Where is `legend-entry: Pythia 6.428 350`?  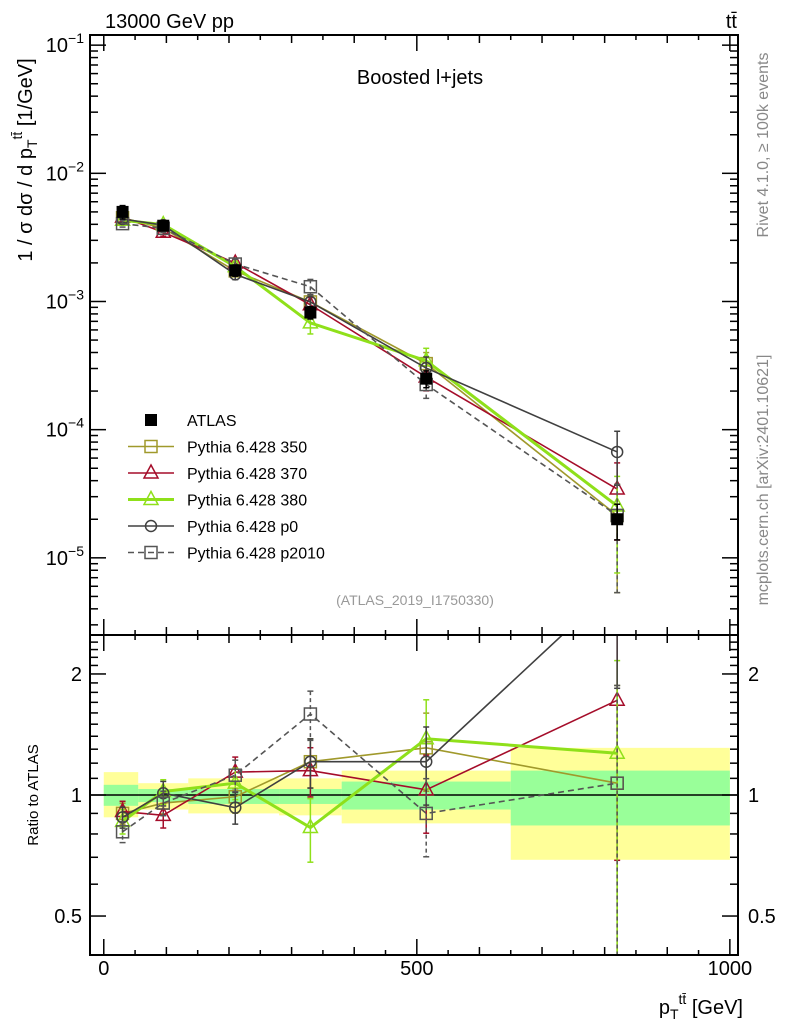 legend-entry: Pythia 6.428 350 is located at coordinates (217, 448).